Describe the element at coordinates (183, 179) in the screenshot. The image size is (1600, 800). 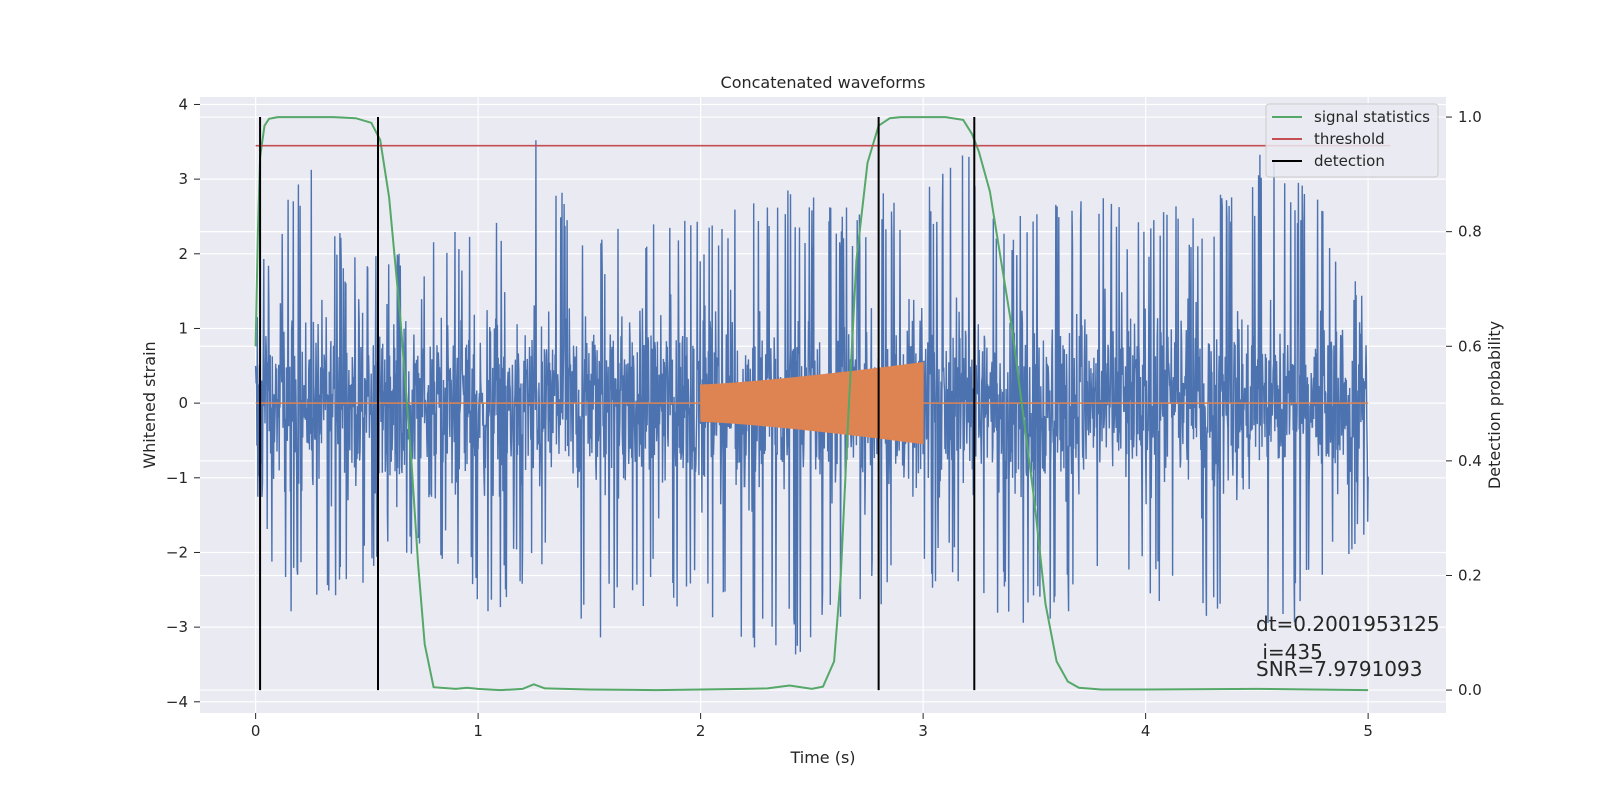
I see `y-tick-label: 3` at that location.